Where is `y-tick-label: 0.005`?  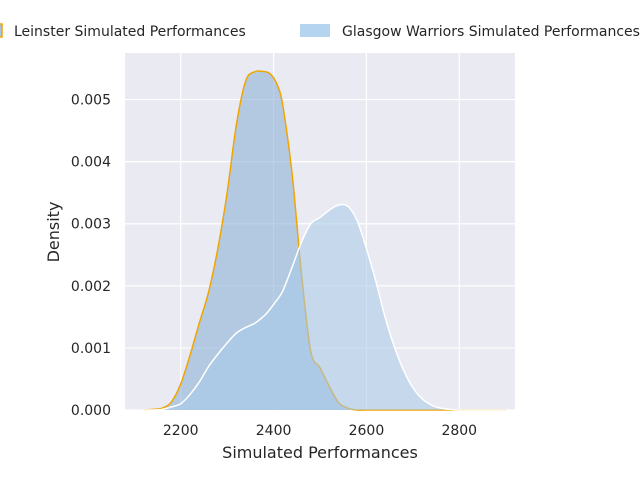
y-tick-label: 0.005 is located at coordinates (91, 101).